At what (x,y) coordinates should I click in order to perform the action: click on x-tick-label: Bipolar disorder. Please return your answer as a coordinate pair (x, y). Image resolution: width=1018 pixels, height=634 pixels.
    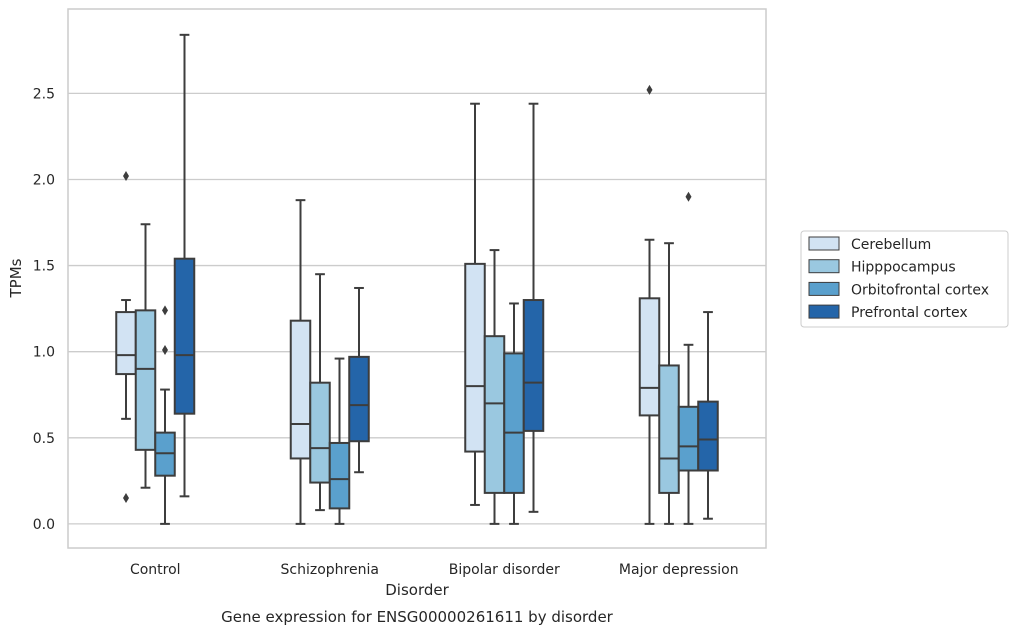
    Looking at the image, I should click on (504, 570).